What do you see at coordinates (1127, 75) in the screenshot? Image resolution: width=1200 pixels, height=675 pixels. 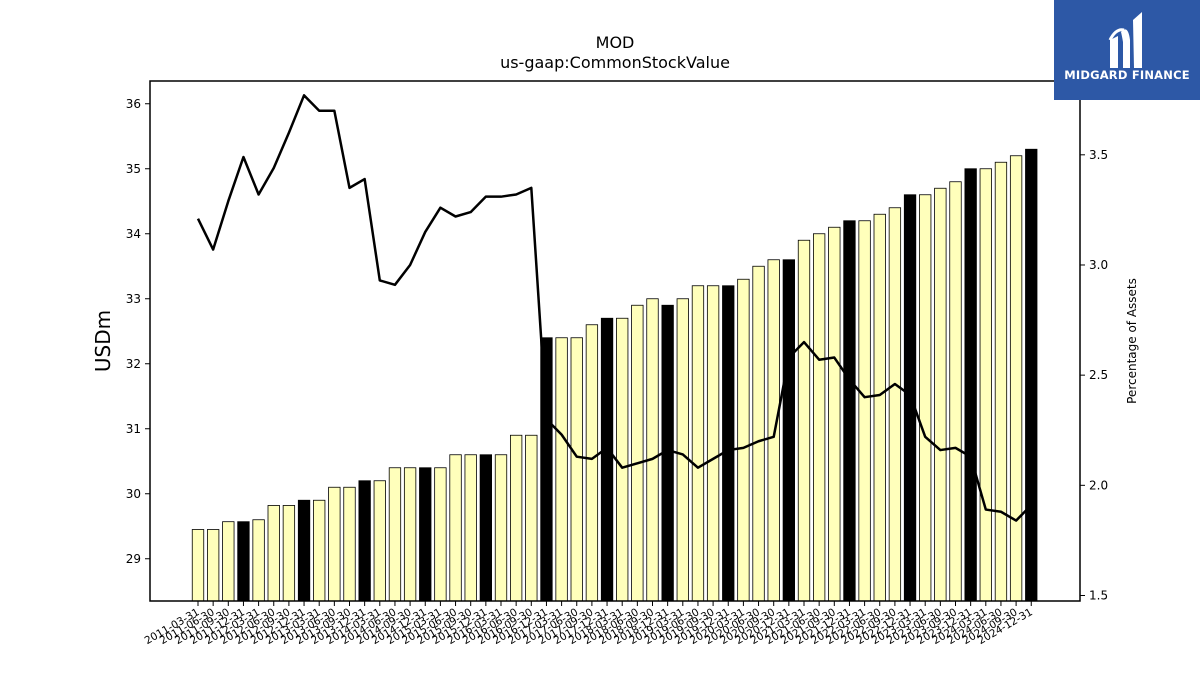 I see `brand-logo-text: MIDGARD FINANCE` at bounding box center [1127, 75].